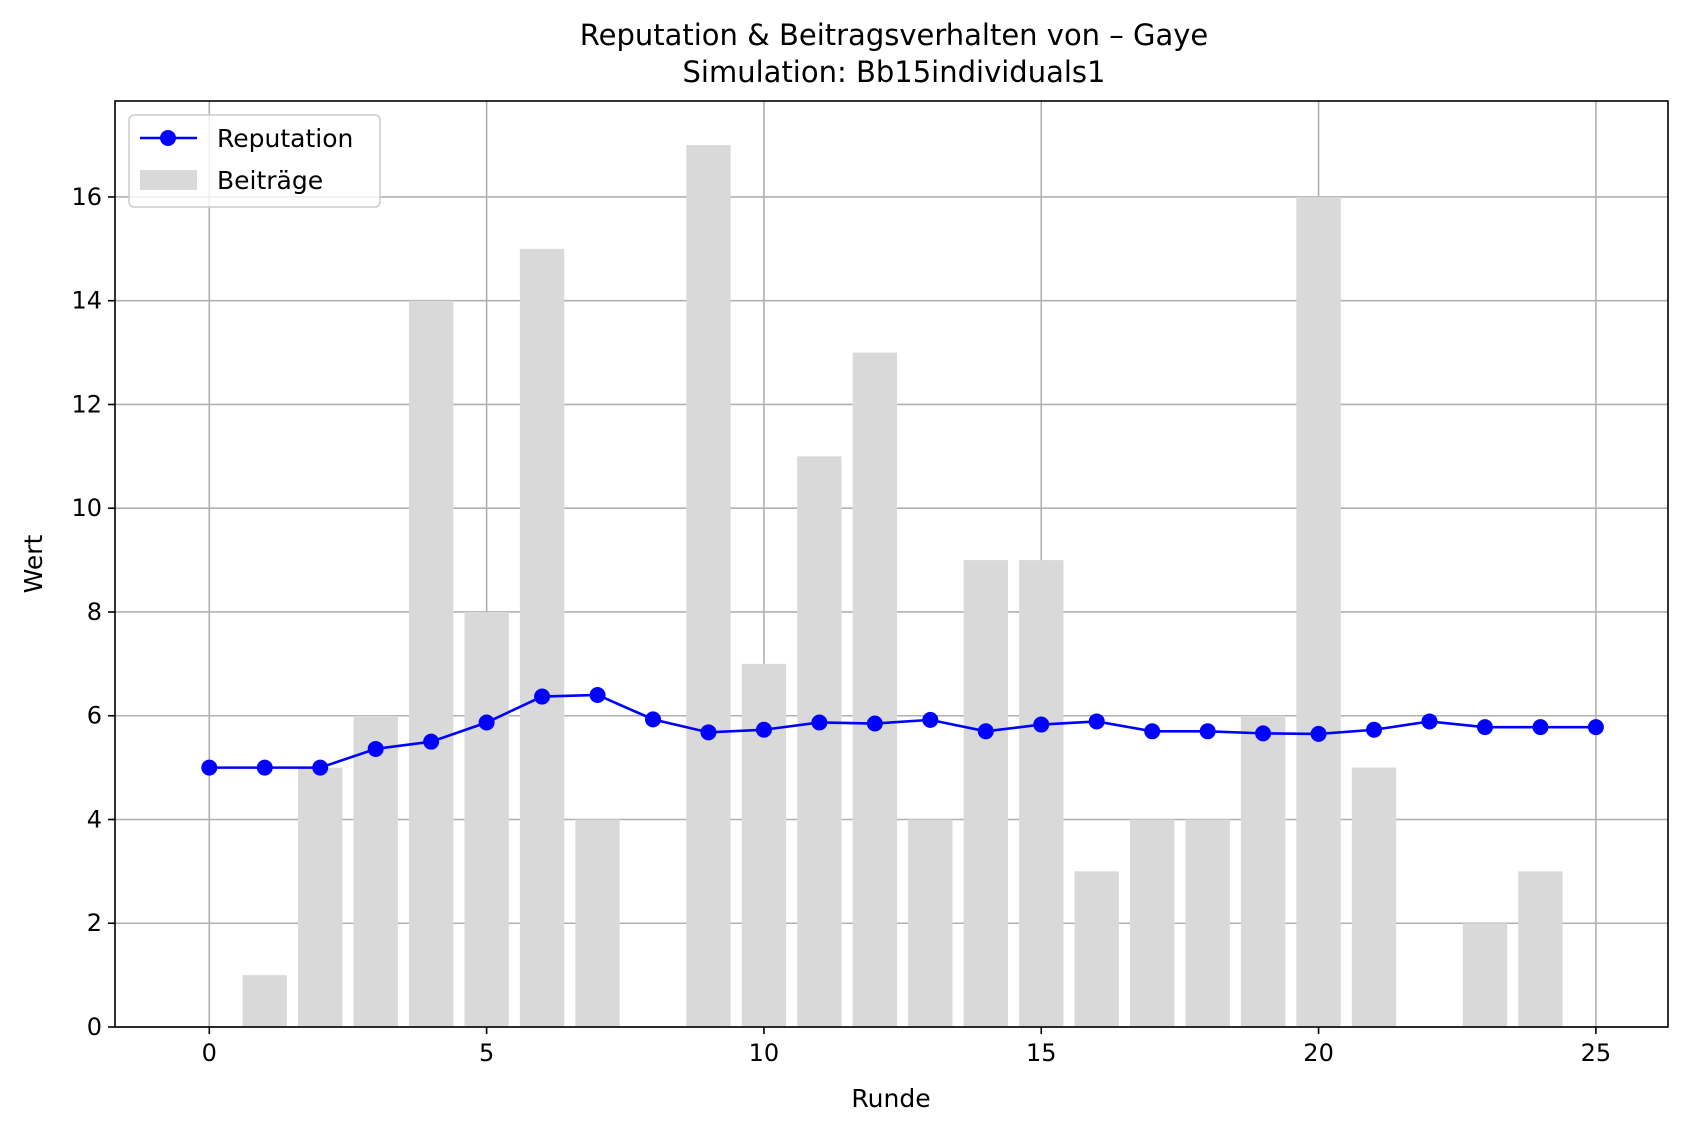  Describe the element at coordinates (254, 161) in the screenshot. I see `legend: Reputation Beiträge` at that location.